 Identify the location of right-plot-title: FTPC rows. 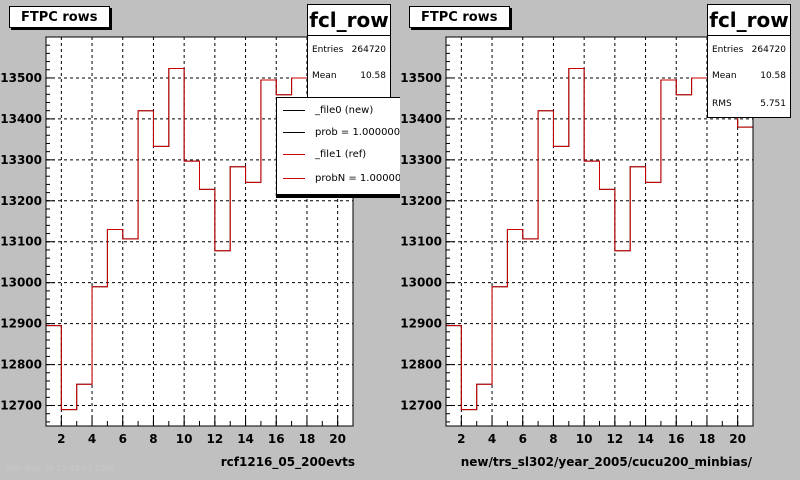
(459, 17).